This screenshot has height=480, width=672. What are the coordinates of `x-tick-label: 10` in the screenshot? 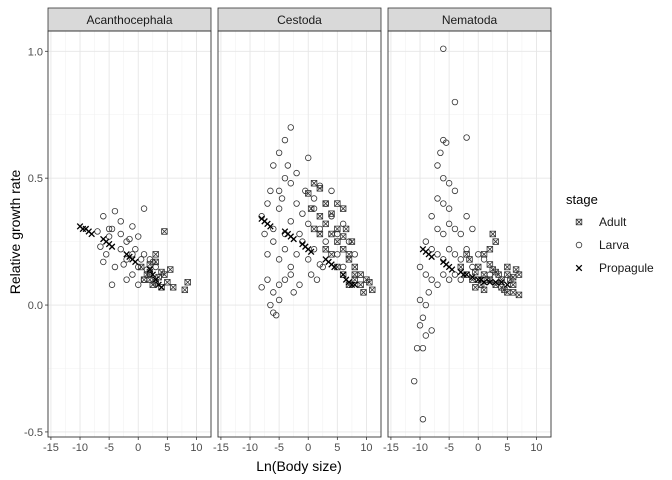 It's located at (196, 448).